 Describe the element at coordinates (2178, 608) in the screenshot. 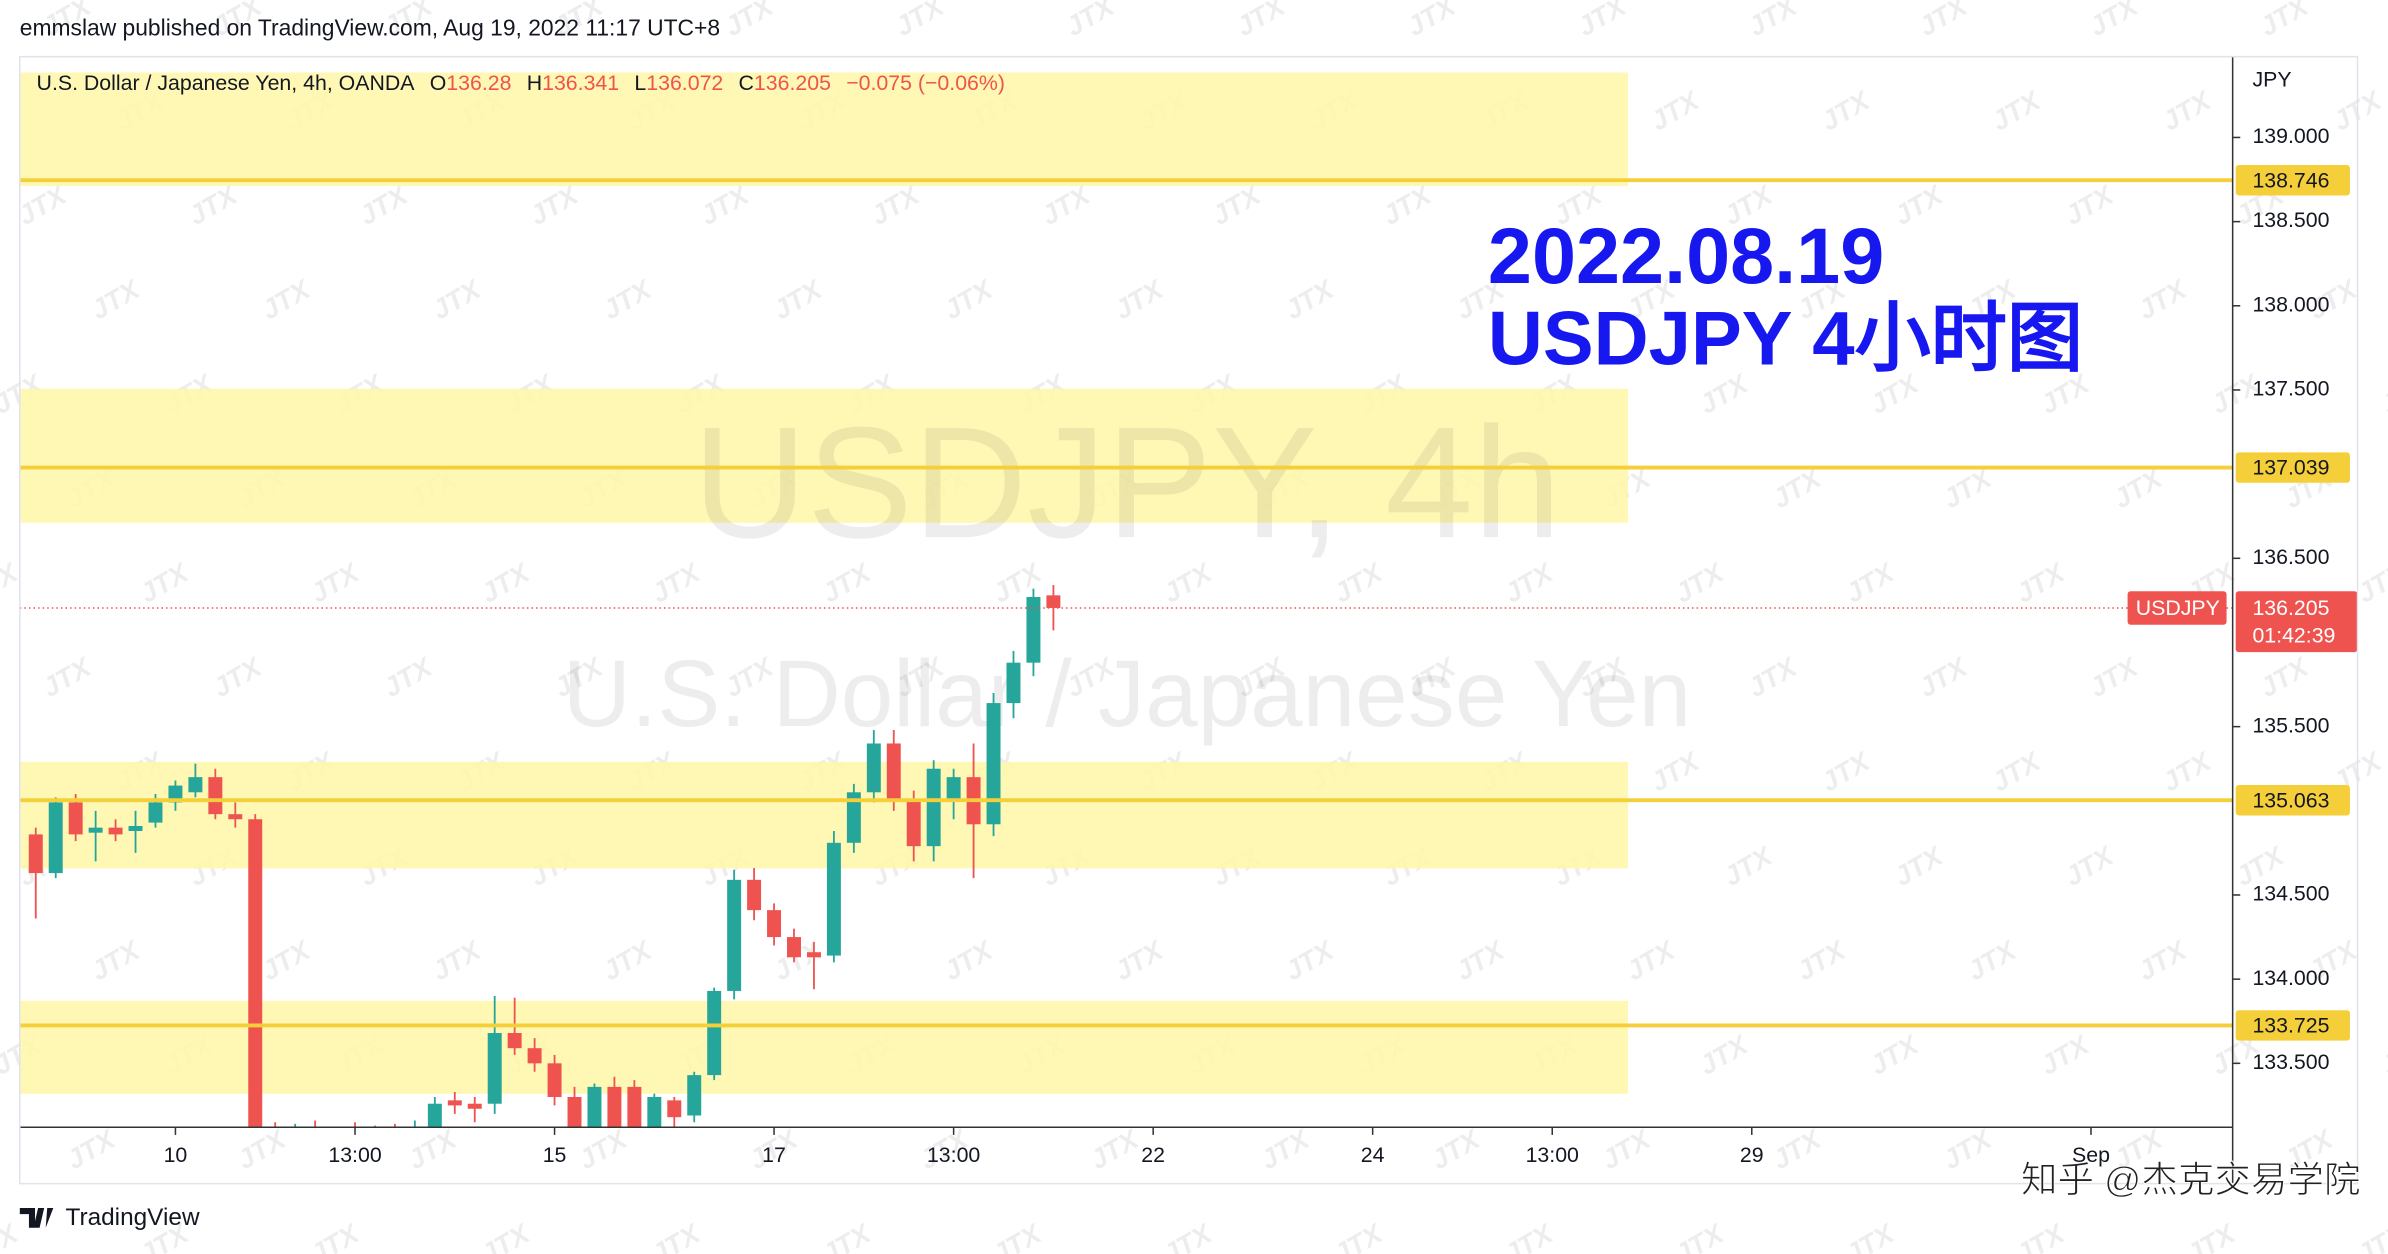

I see `symbol-tag-label: USDJPY` at that location.